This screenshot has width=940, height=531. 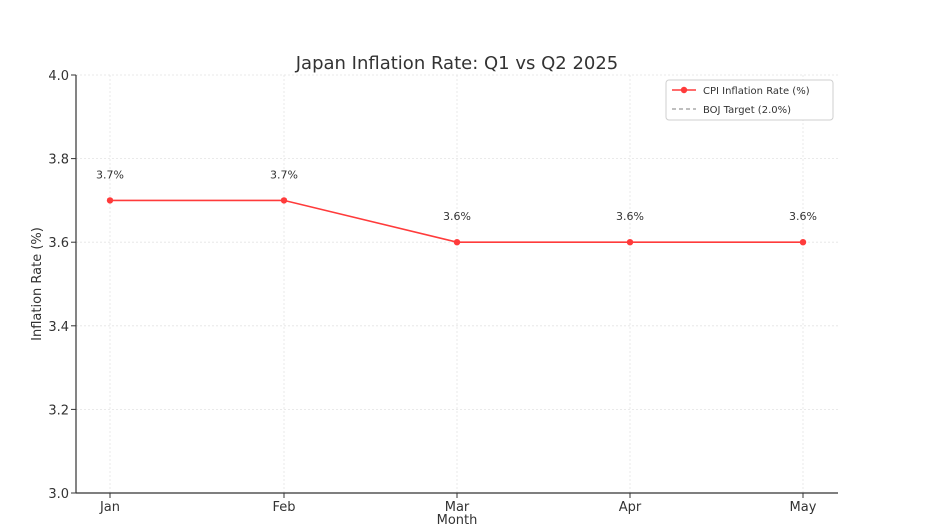 I want to click on legend-label-boj: BOJ Target (2.0%), so click(x=747, y=110).